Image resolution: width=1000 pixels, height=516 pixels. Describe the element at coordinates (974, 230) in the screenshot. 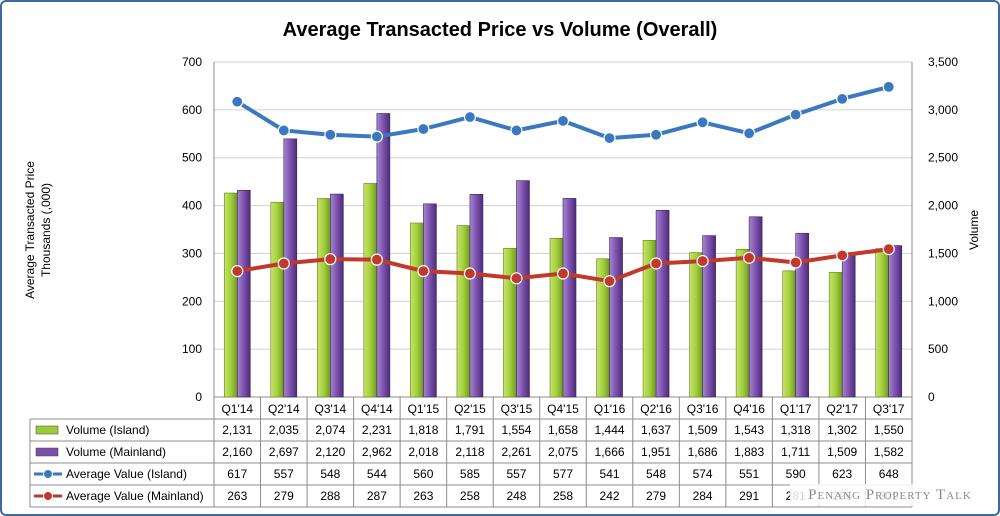

I see `y-right-axis-title: Volume` at that location.